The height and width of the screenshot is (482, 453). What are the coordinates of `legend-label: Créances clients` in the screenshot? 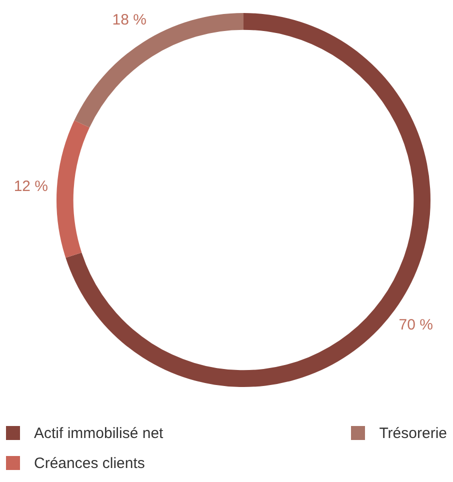 It's located at (89, 463).